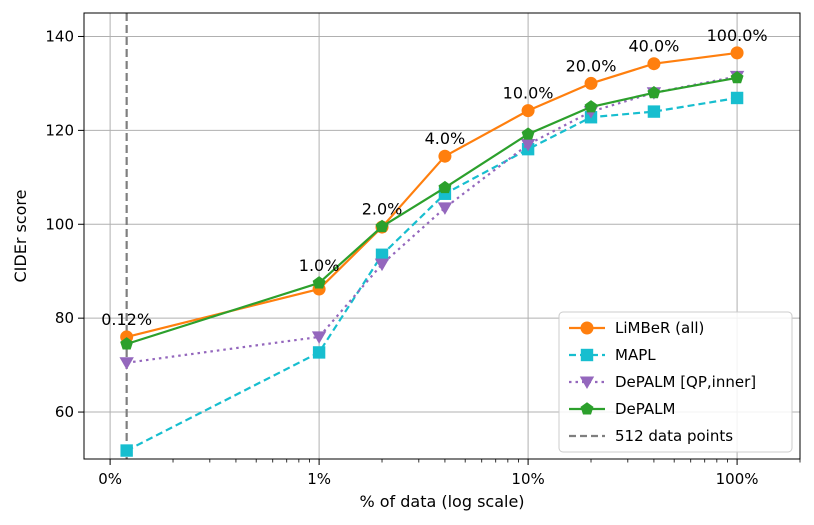 The height and width of the screenshot is (525, 814). Describe the element at coordinates (685, 382) in the screenshot. I see `legend-label-2: DePALM [QP,inner]` at that location.